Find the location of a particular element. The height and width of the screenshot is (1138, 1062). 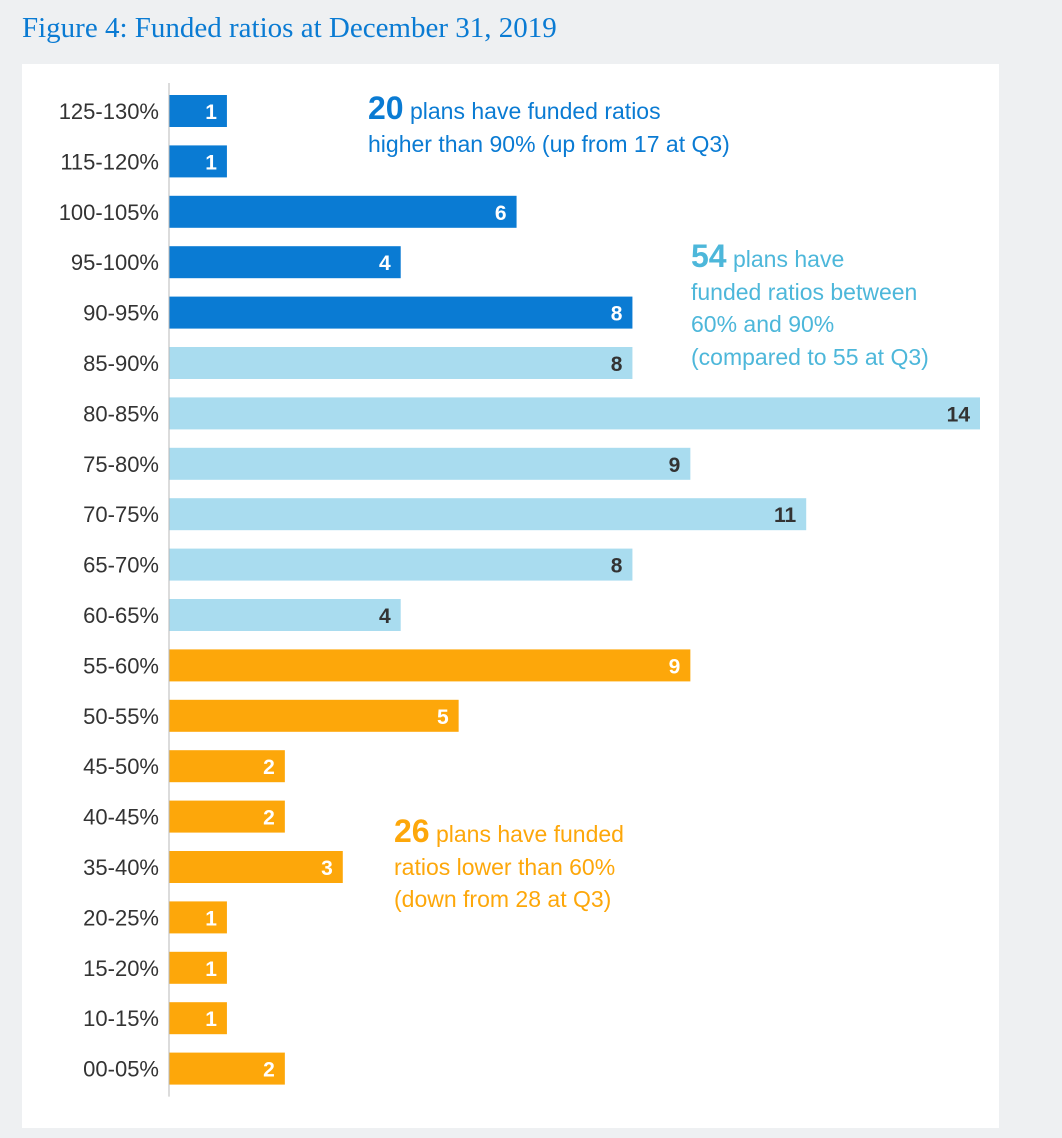

bar-55-60% is located at coordinates (430, 665).